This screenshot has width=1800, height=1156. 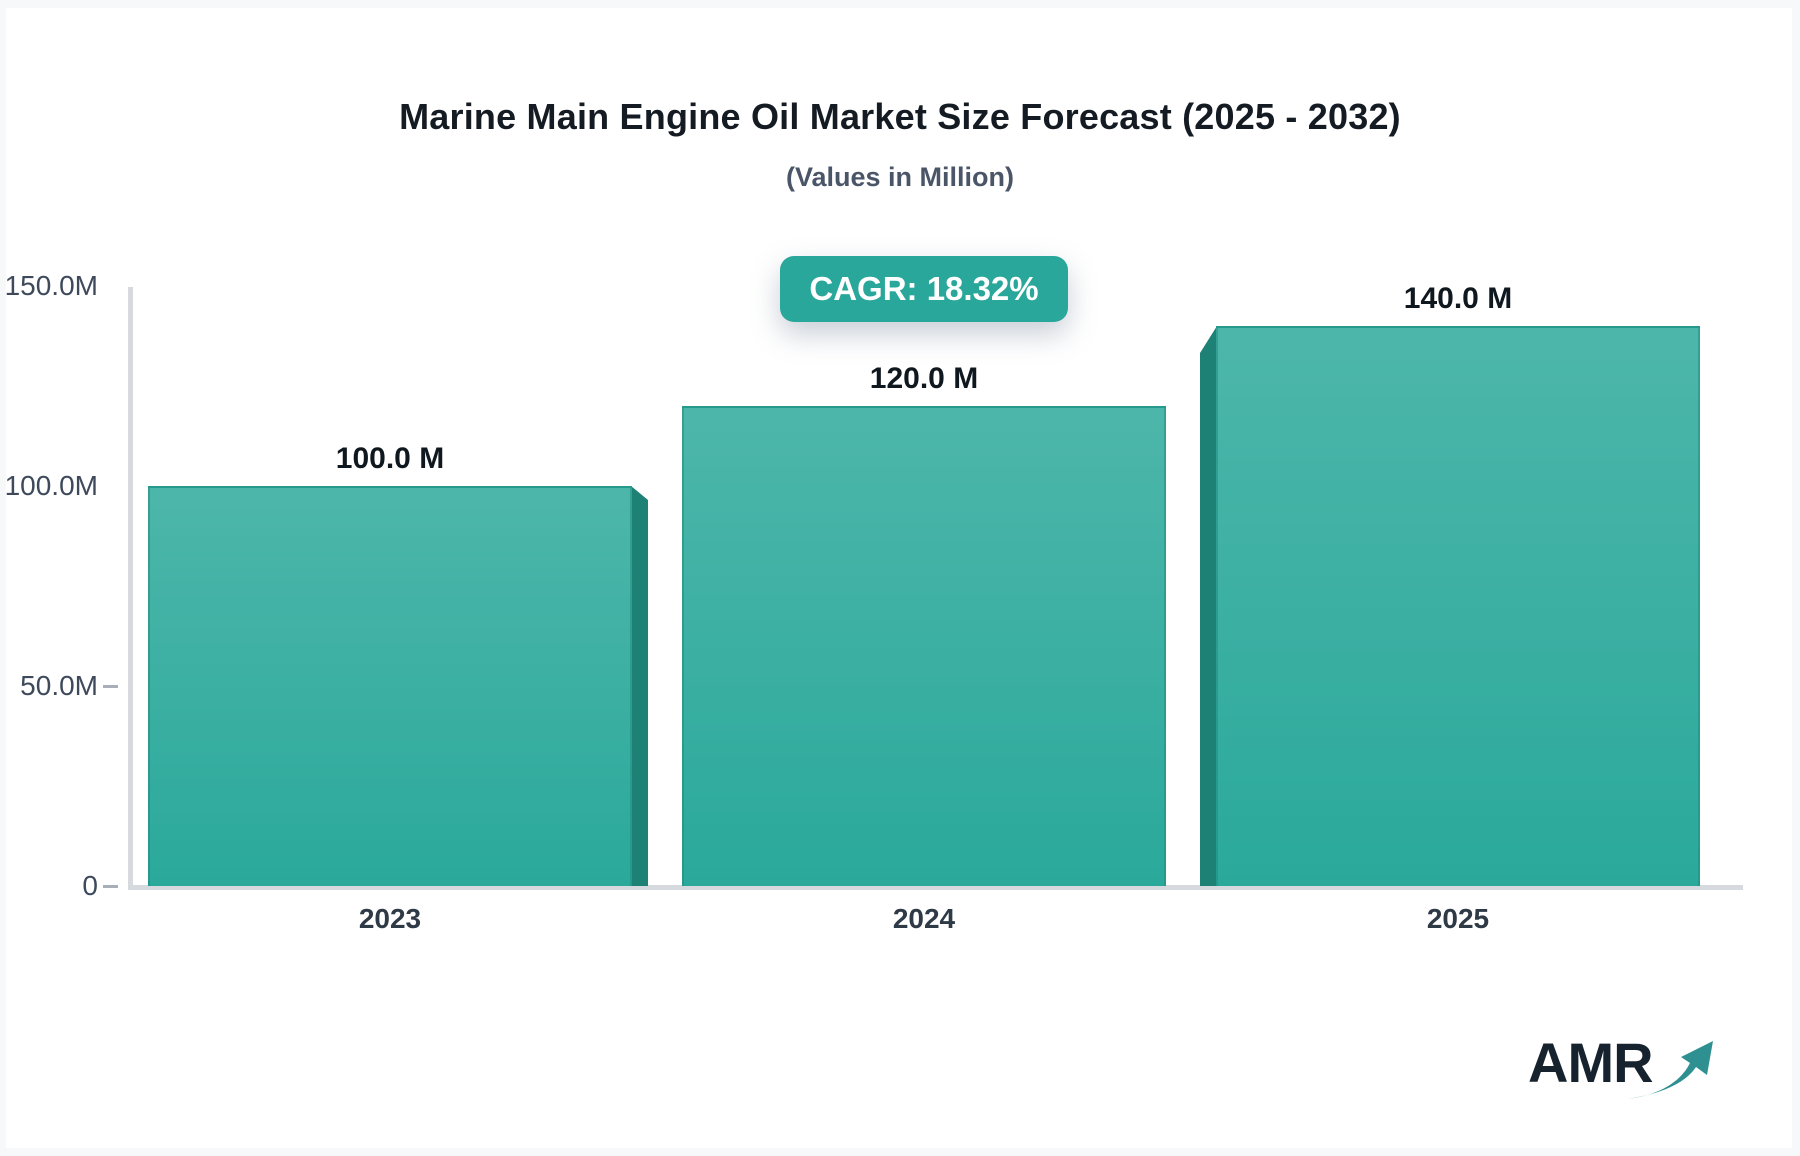 I want to click on growth-arrow-icon, so click(x=1670, y=1070).